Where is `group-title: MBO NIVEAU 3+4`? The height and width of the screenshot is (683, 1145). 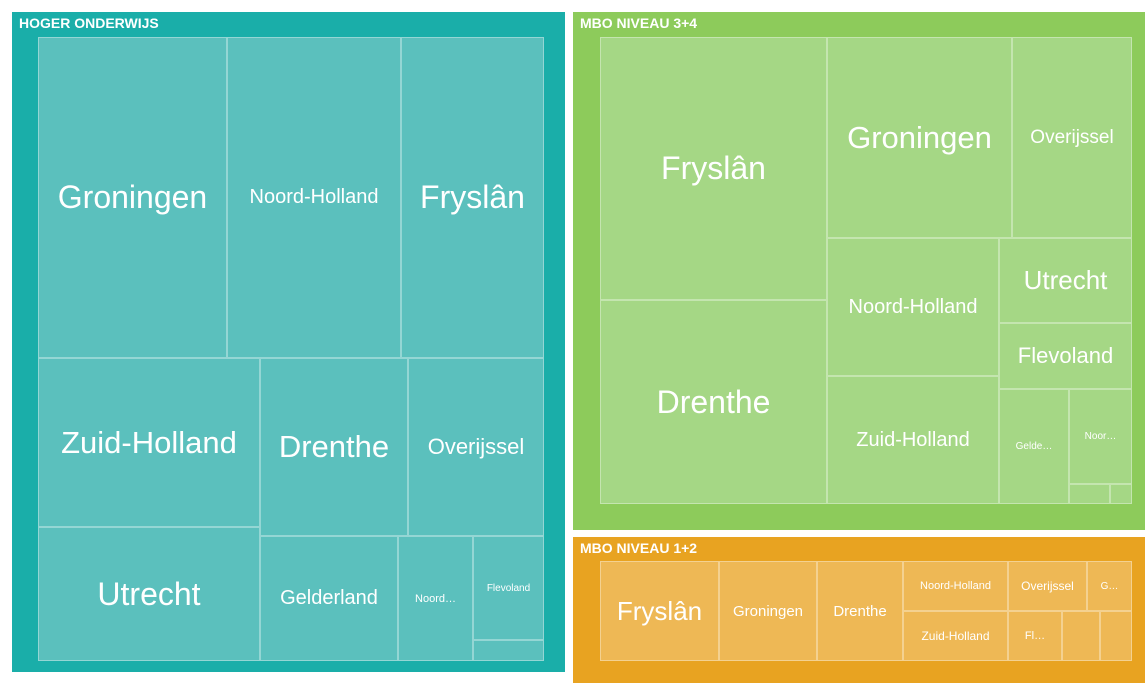
group-title: MBO NIVEAU 3+4 is located at coordinates (639, 23).